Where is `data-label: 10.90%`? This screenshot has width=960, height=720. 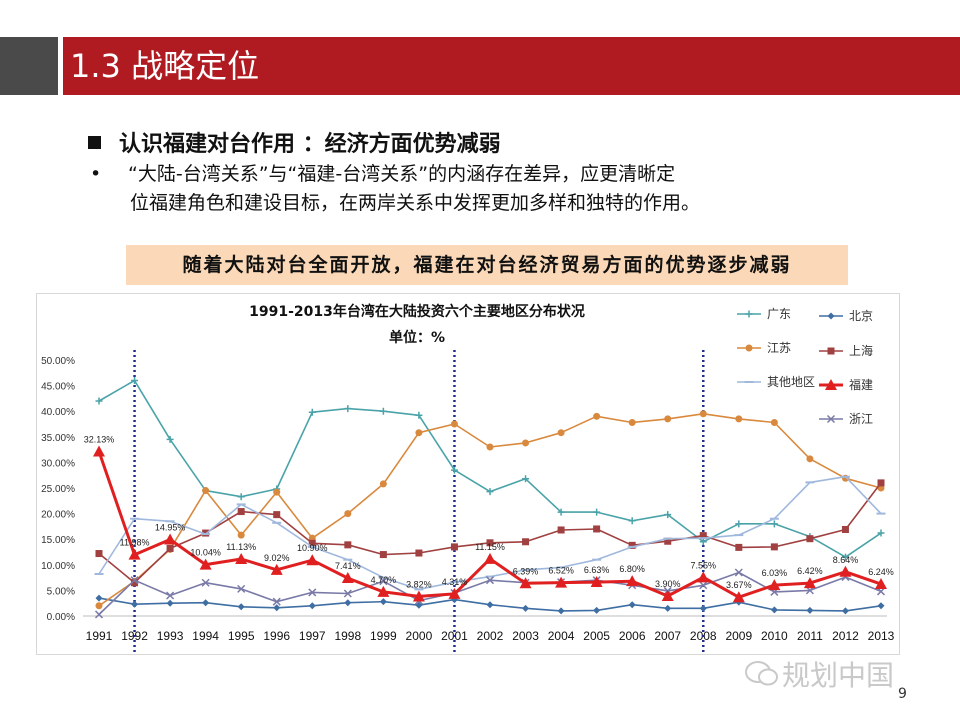
data-label: 10.90% is located at coordinates (312, 548).